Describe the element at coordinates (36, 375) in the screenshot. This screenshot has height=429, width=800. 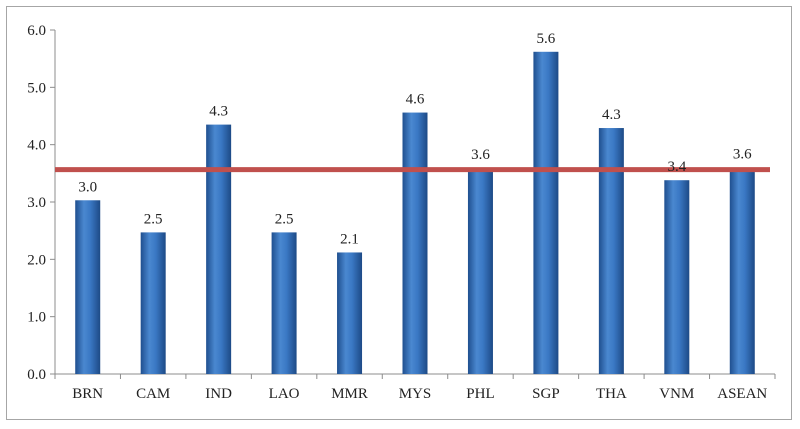
I see `y-tick-label: 0.0` at that location.